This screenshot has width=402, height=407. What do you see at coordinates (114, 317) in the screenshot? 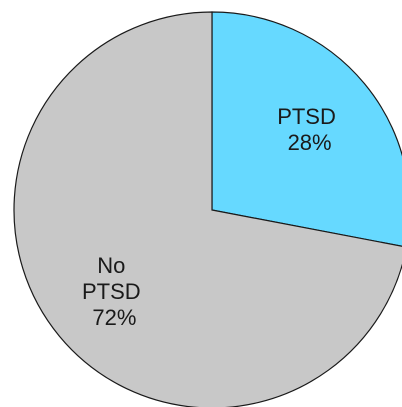
I see `slice-label-no-ptsd-line-3: 72%` at bounding box center [114, 317].